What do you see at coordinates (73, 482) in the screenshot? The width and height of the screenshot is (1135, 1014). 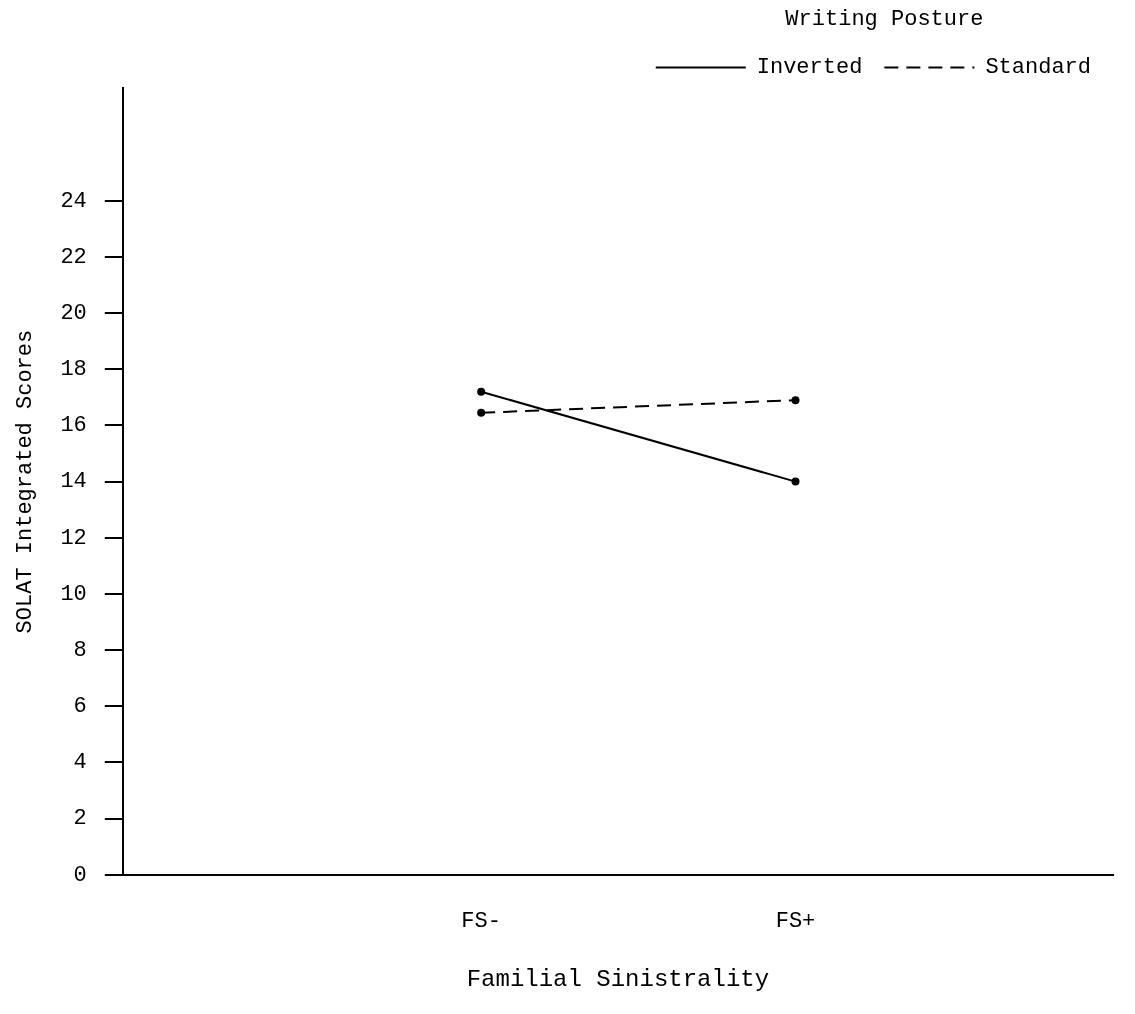 I see `y-tick-label: 14` at bounding box center [73, 482].